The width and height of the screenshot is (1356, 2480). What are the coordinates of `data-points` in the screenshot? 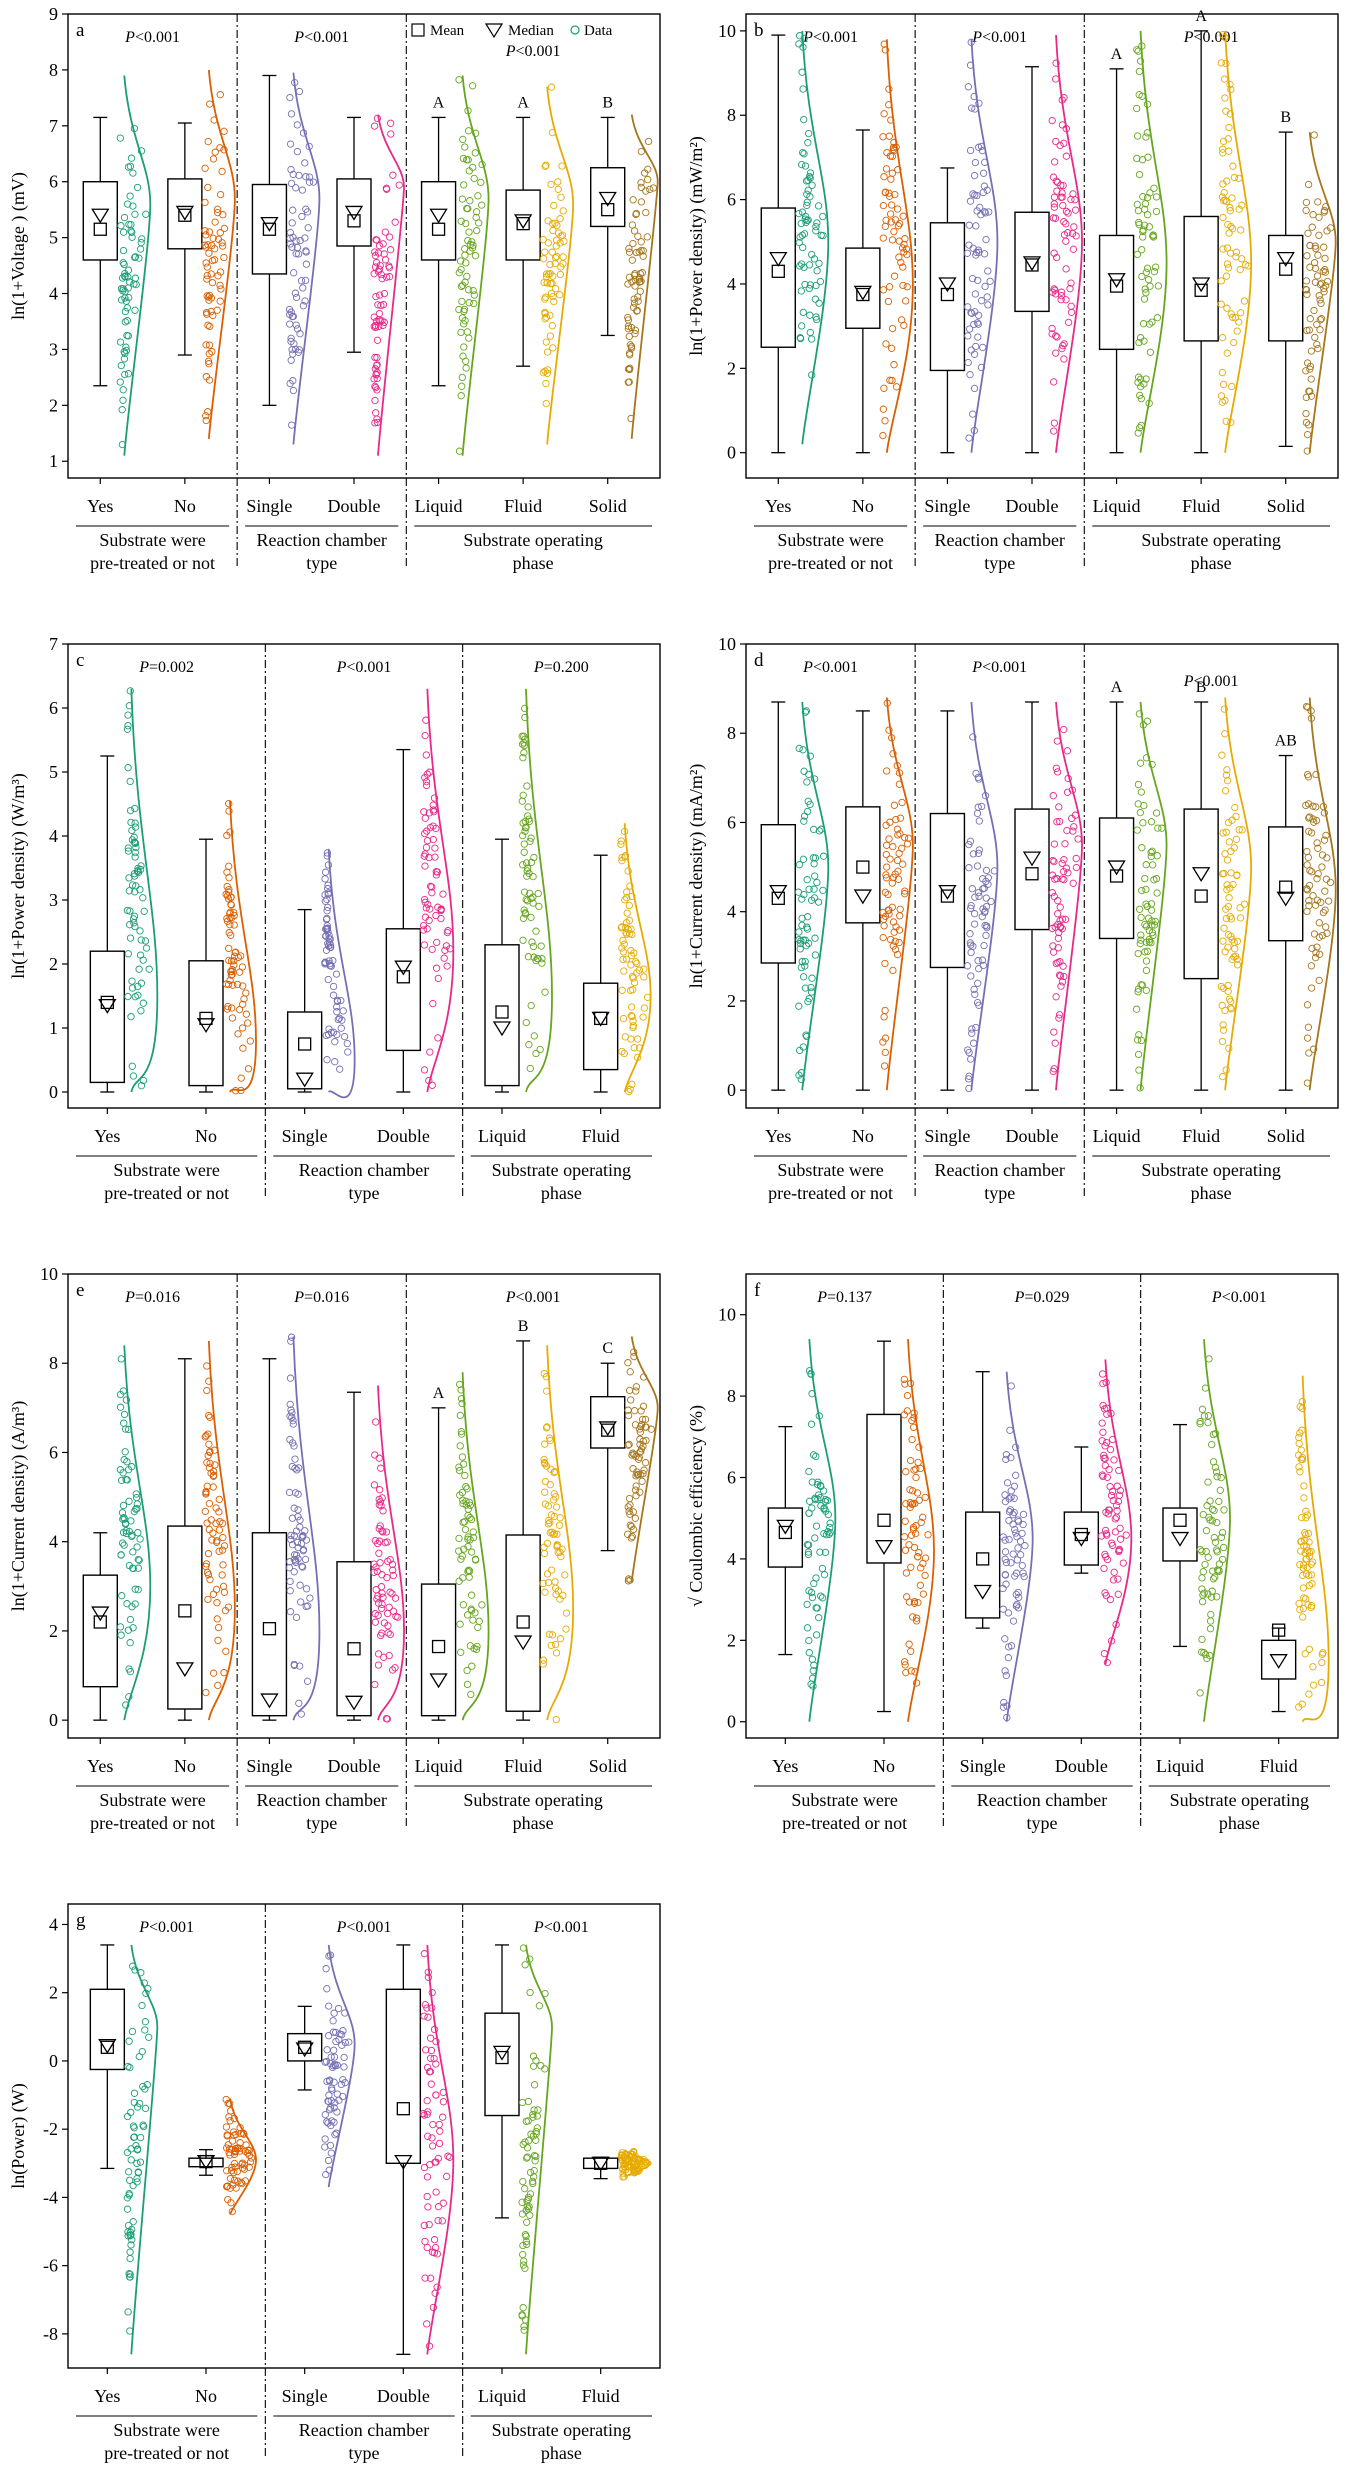 It's located at (1318, 293).